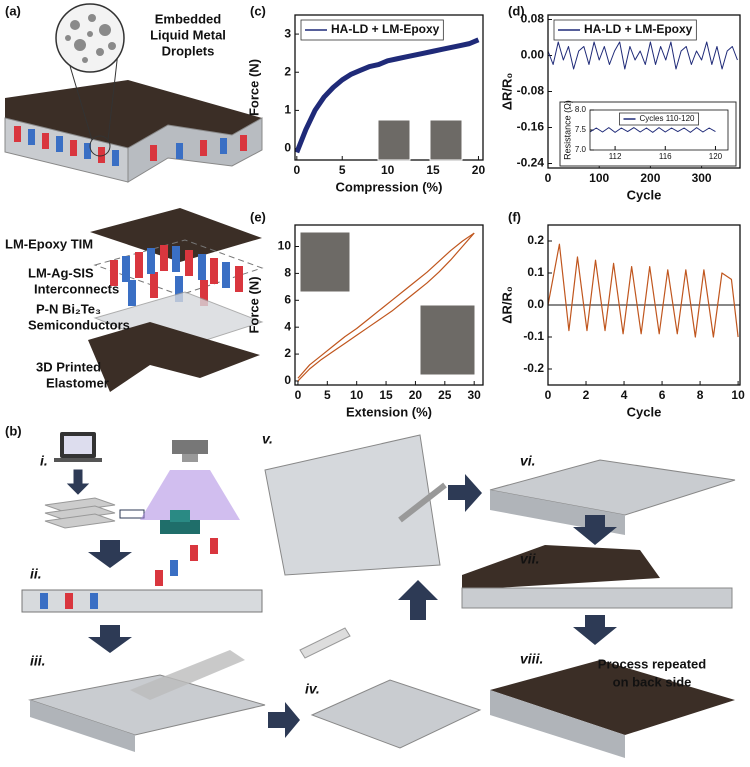 The height and width of the screenshot is (767, 750). I want to click on y-tick-label: 0.0, so click(535, 304).